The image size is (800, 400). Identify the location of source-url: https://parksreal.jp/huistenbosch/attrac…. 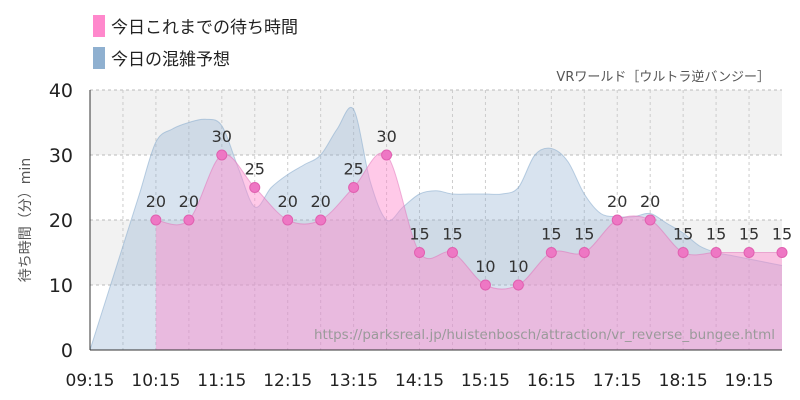
(544, 335).